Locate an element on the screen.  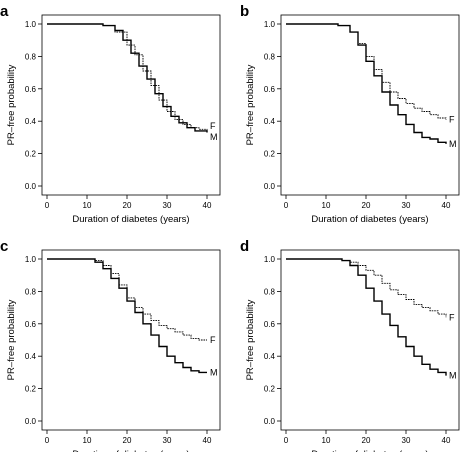
panel-letter-a: a is located at coordinates (4, 11).